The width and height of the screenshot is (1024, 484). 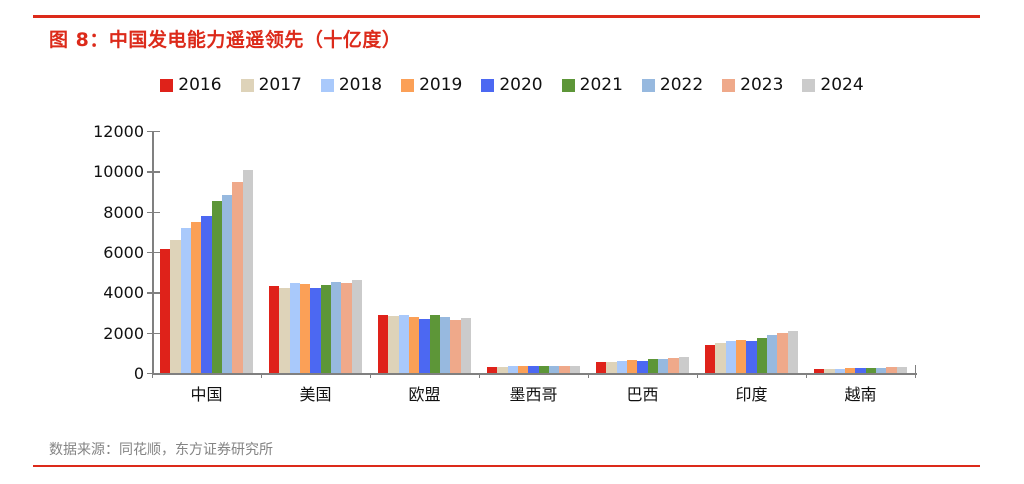 I want to click on legend-label: 2019, so click(x=441, y=84).